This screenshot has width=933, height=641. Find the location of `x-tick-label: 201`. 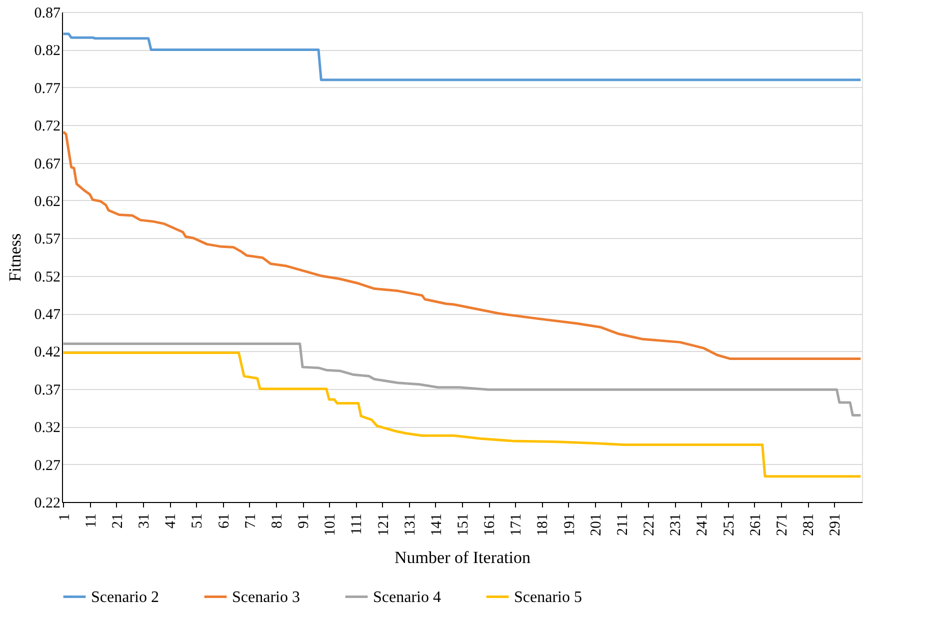

x-tick-label: 201 is located at coordinates (596, 525).